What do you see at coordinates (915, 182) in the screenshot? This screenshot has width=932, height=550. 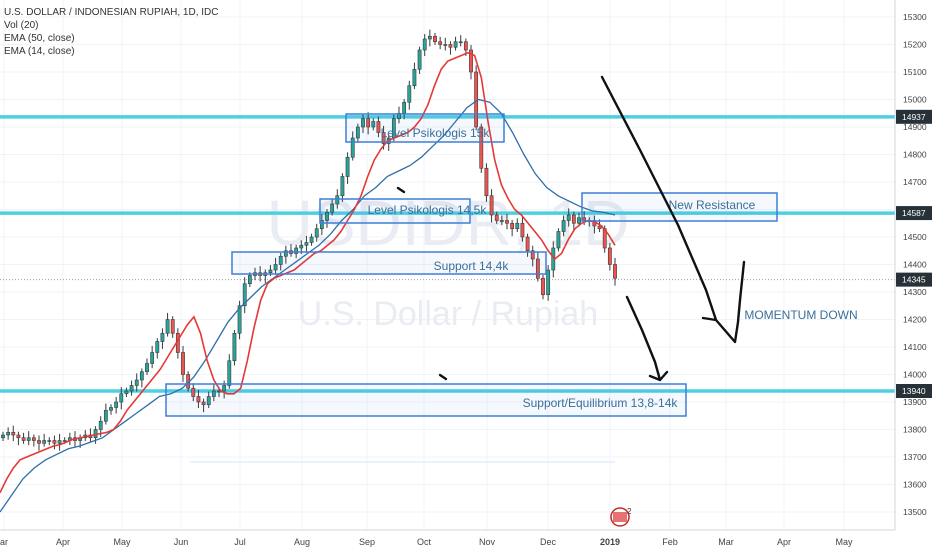 I see `price-tick-label: 14700` at bounding box center [915, 182].